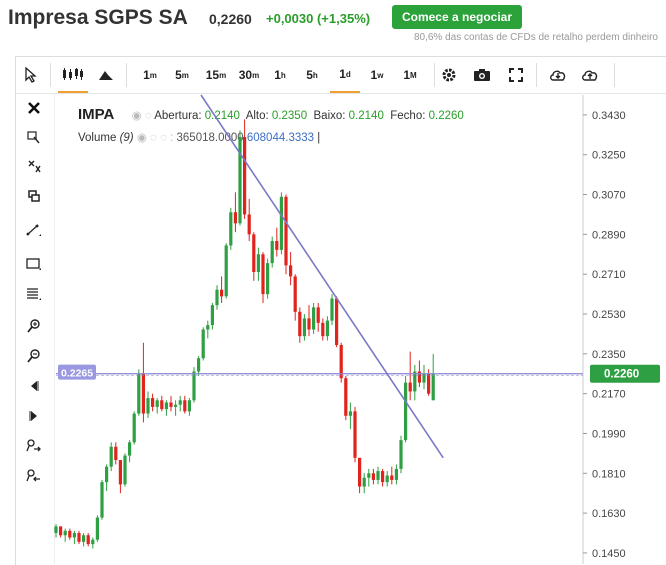 This screenshot has width=666, height=565. What do you see at coordinates (609, 196) in the screenshot?
I see `y-tick-label: 0.3070` at bounding box center [609, 196].